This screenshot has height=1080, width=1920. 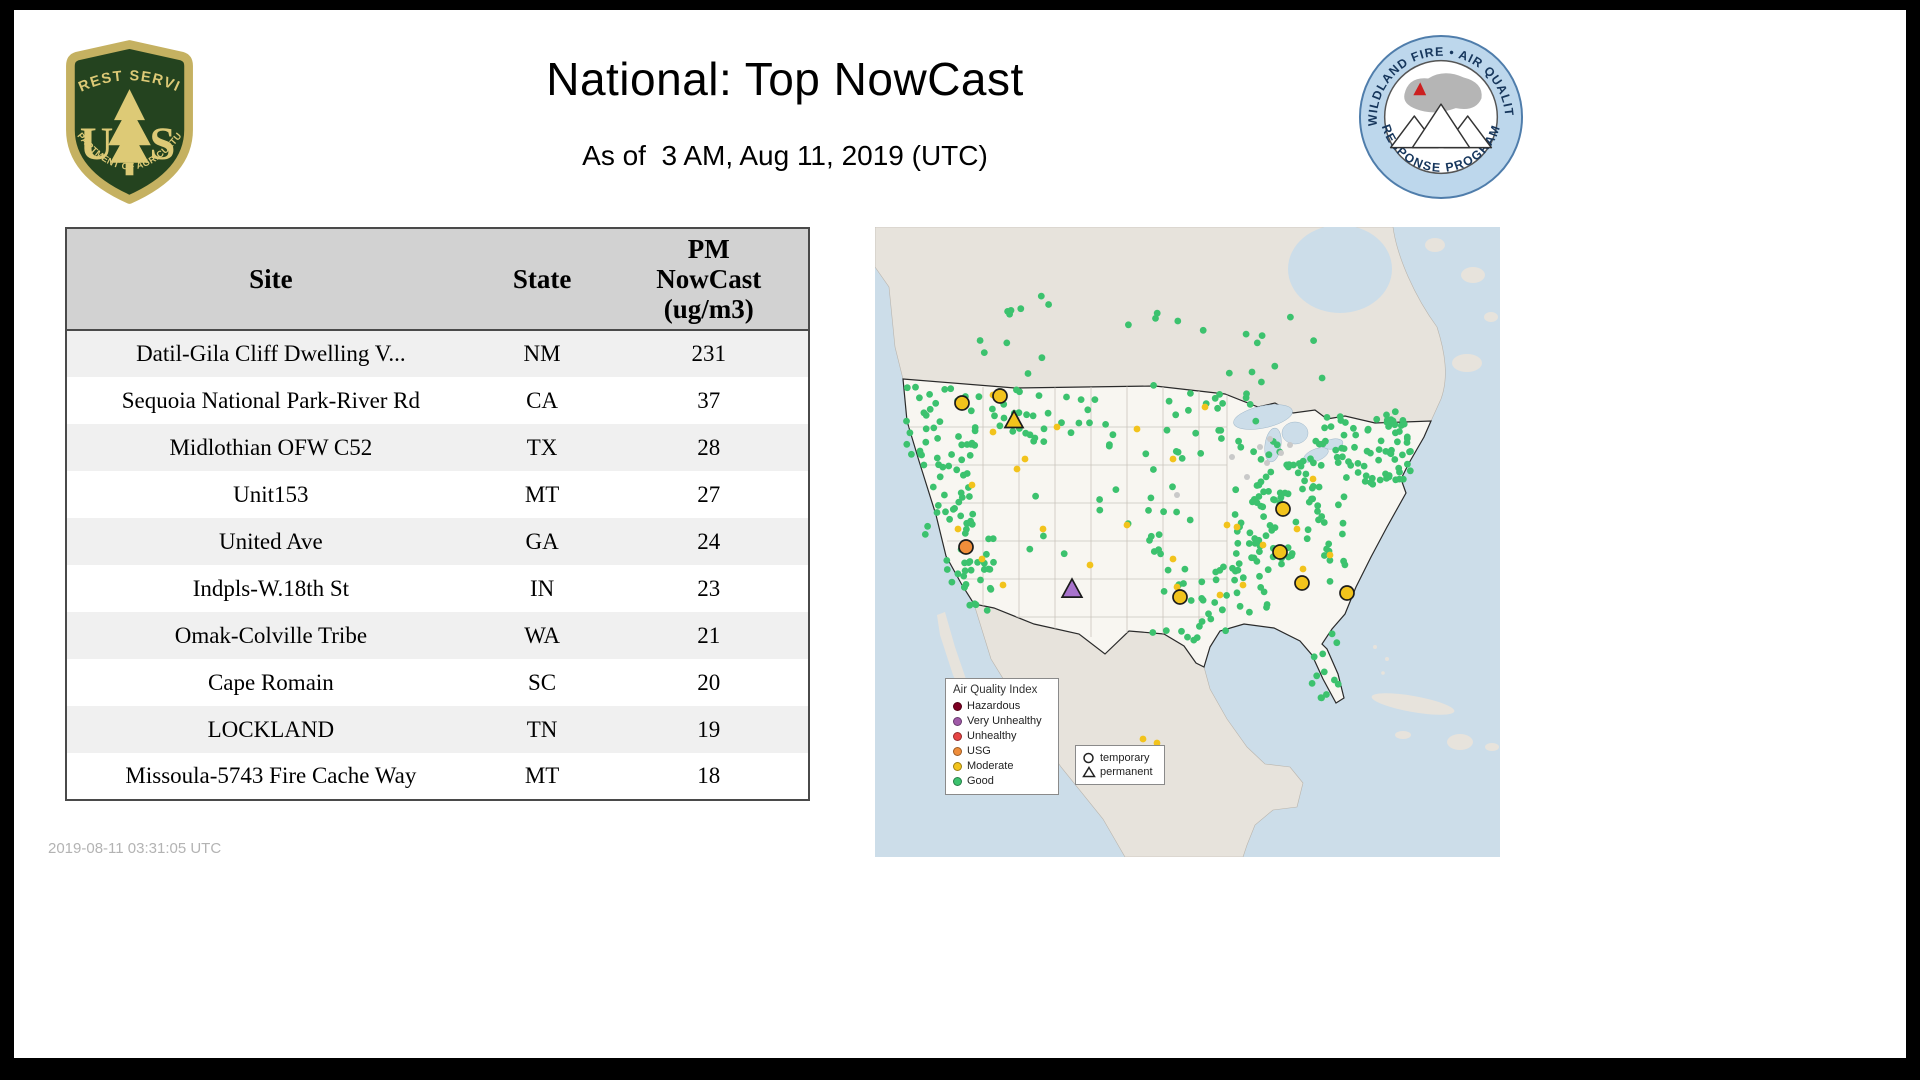 What do you see at coordinates (709, 400) in the screenshot?
I see `pm-value-cell: 37` at bounding box center [709, 400].